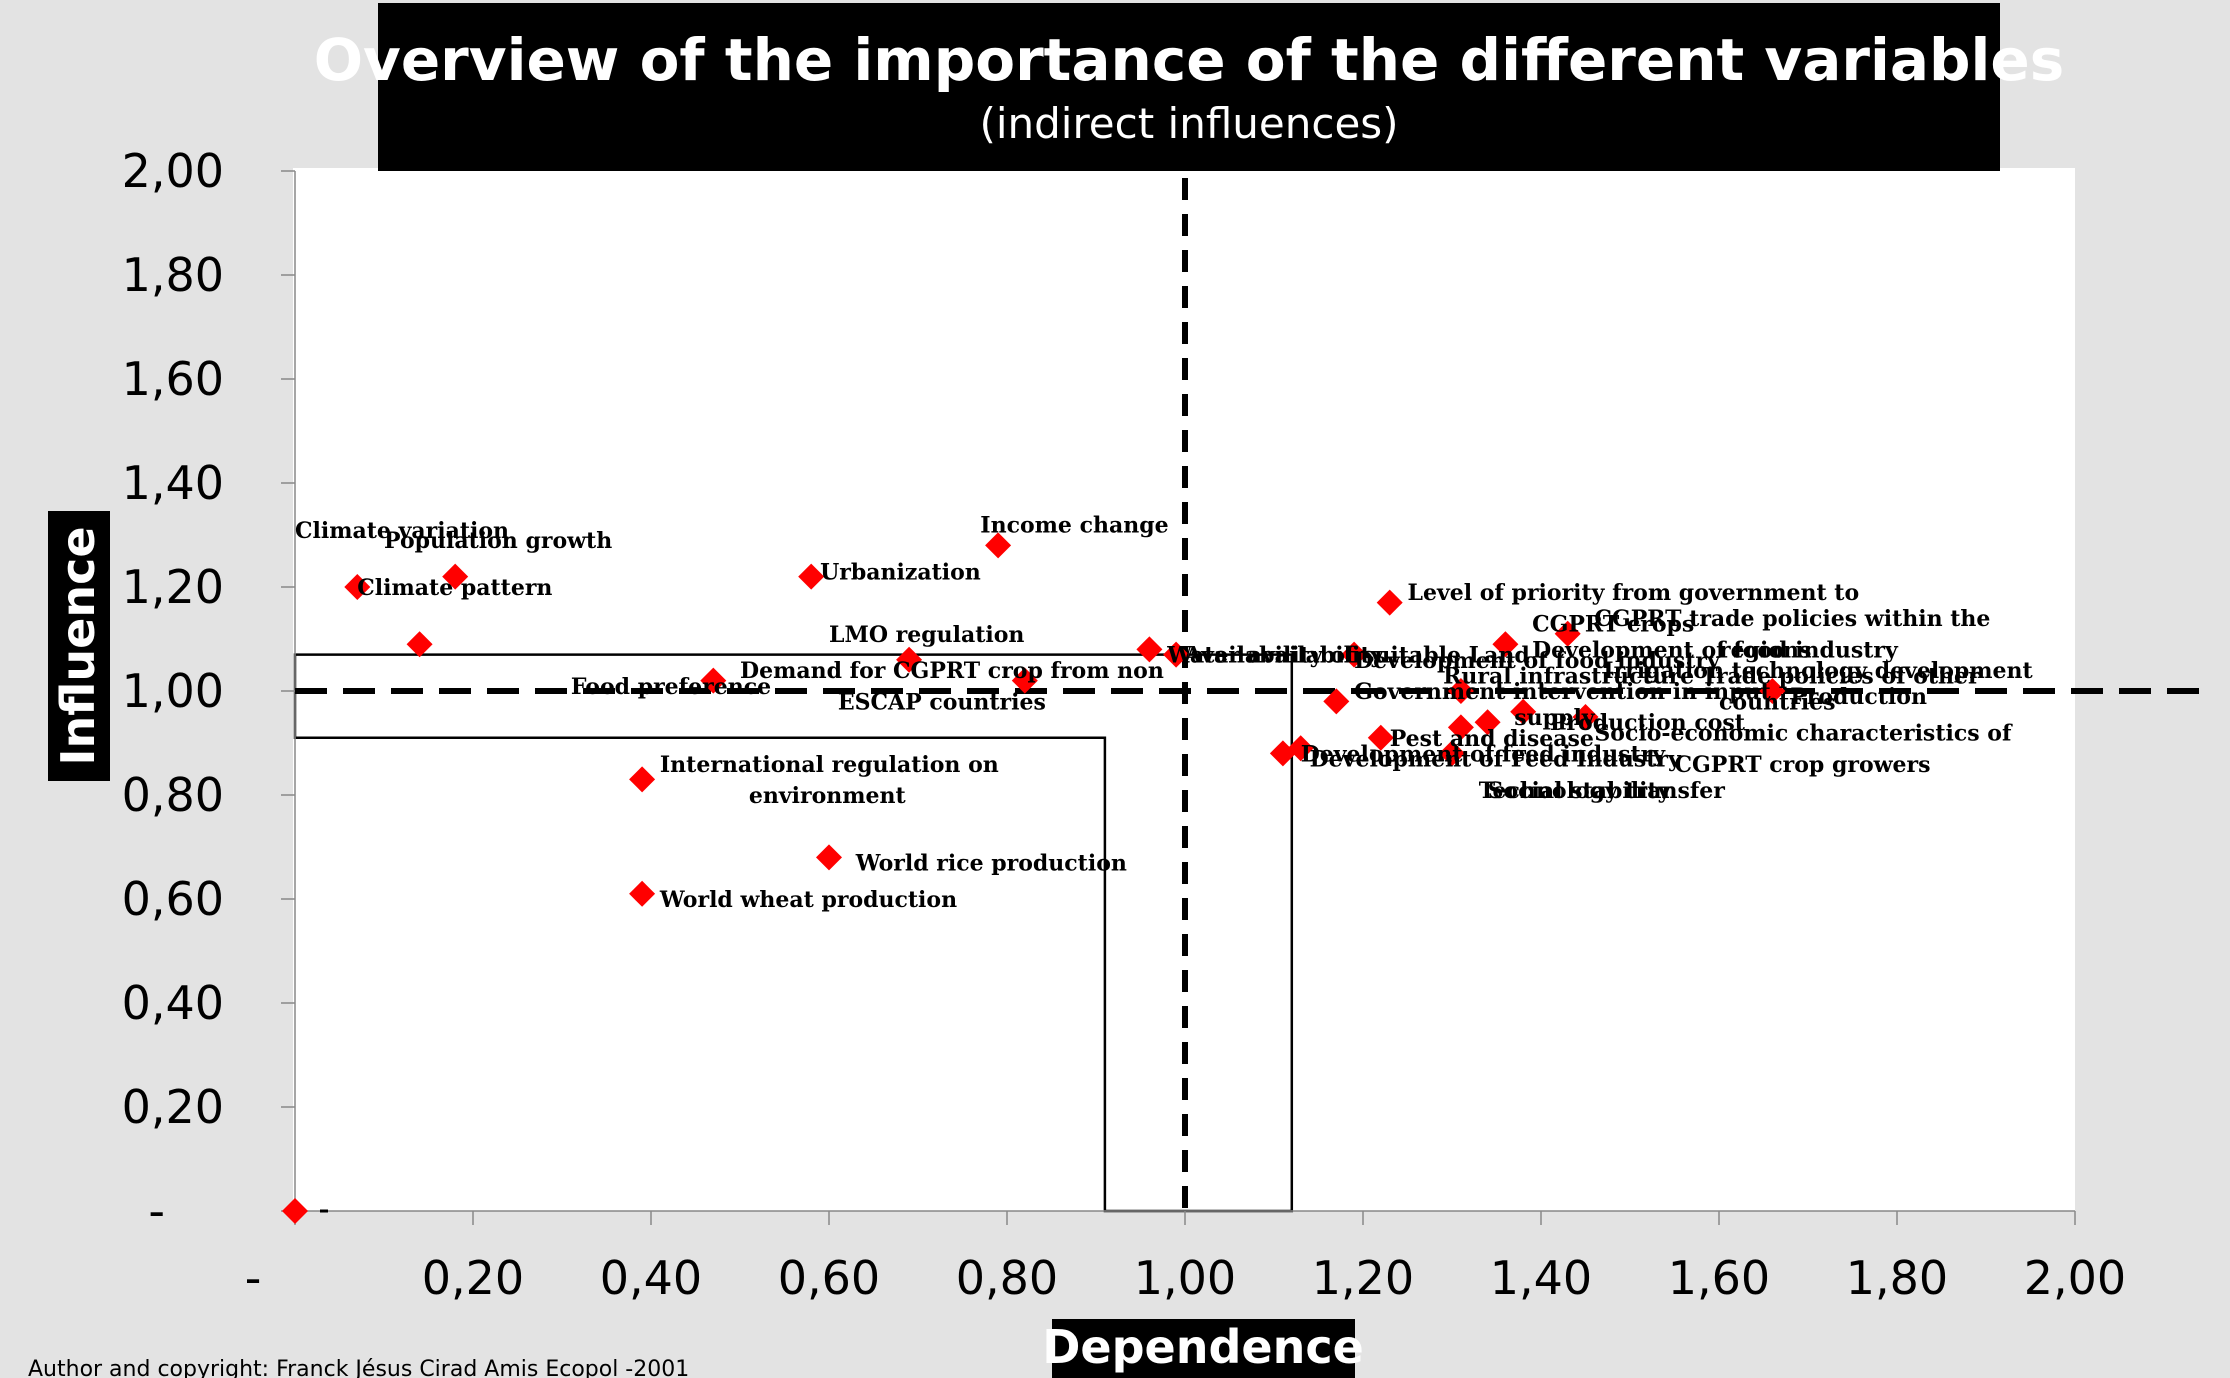 The image size is (2230, 1378). I want to click on point-label: supply, so click(1555, 718).